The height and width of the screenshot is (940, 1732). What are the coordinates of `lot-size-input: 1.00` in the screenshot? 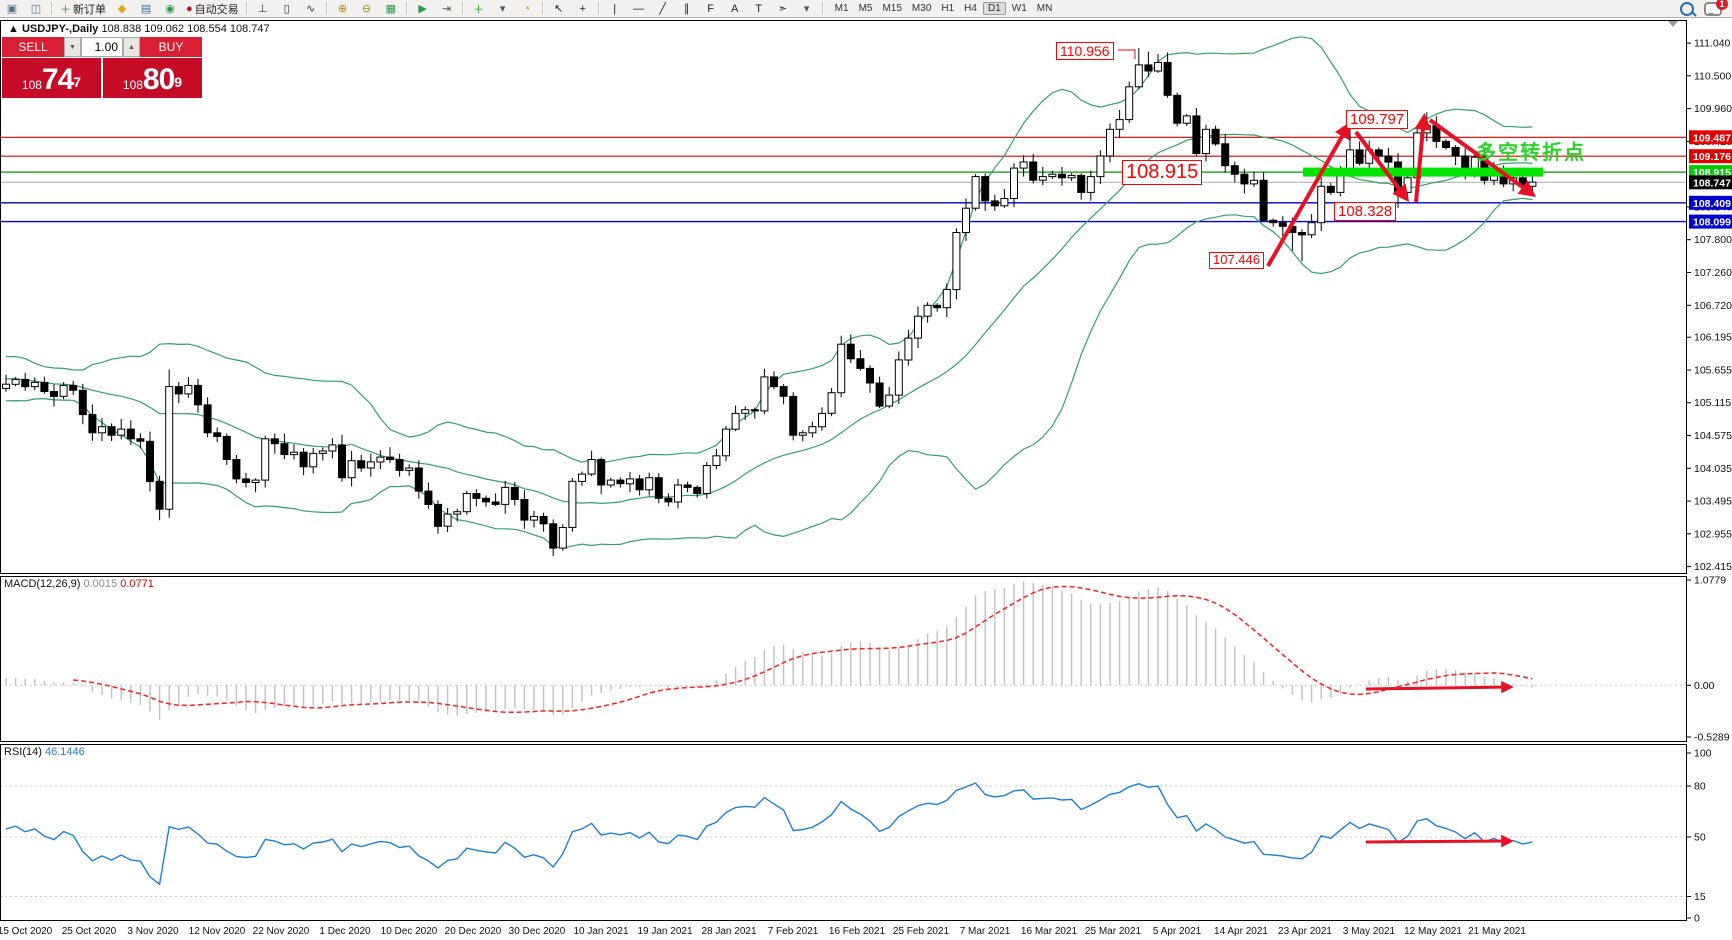 It's located at (102, 47).